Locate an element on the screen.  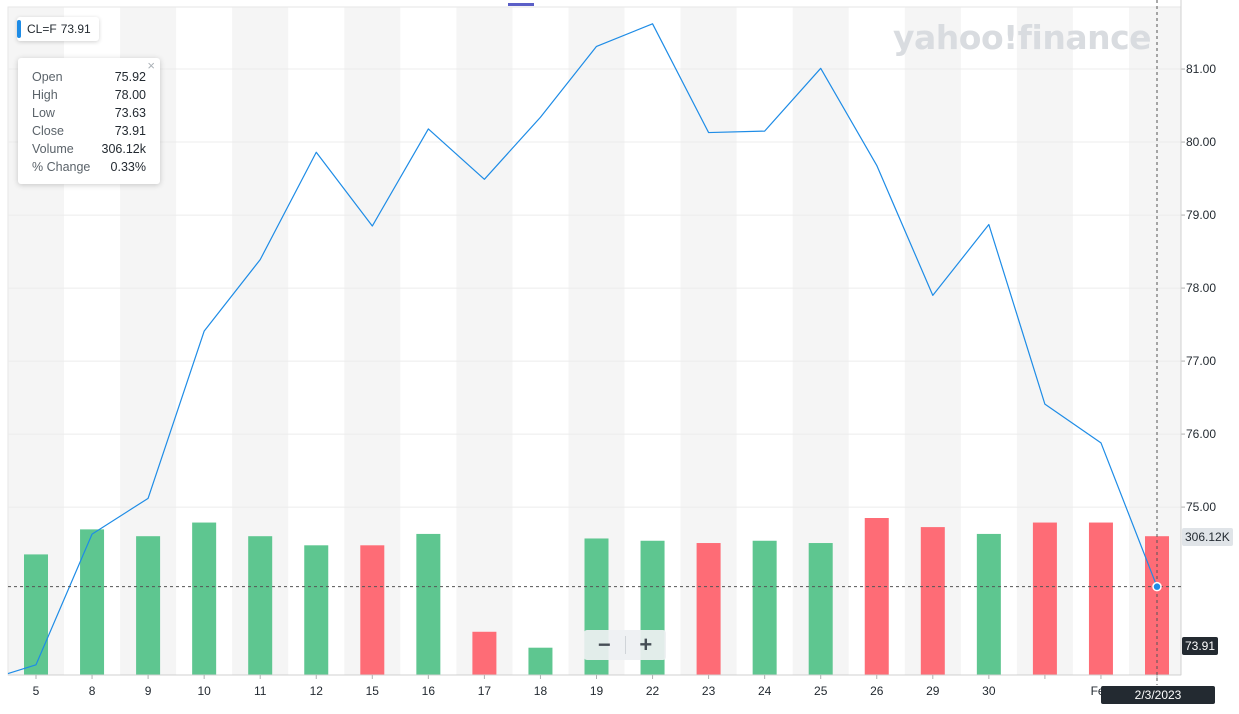
tooltip-value: 0.33% is located at coordinates (128, 167).